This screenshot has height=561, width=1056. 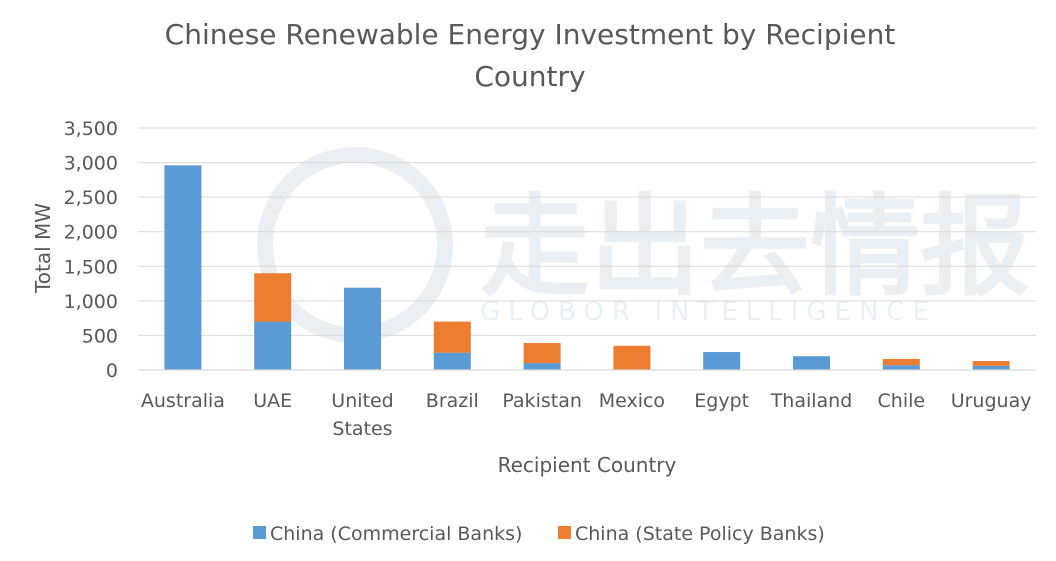 I want to click on x-axis-label: Recipient Country, so click(x=587, y=465).